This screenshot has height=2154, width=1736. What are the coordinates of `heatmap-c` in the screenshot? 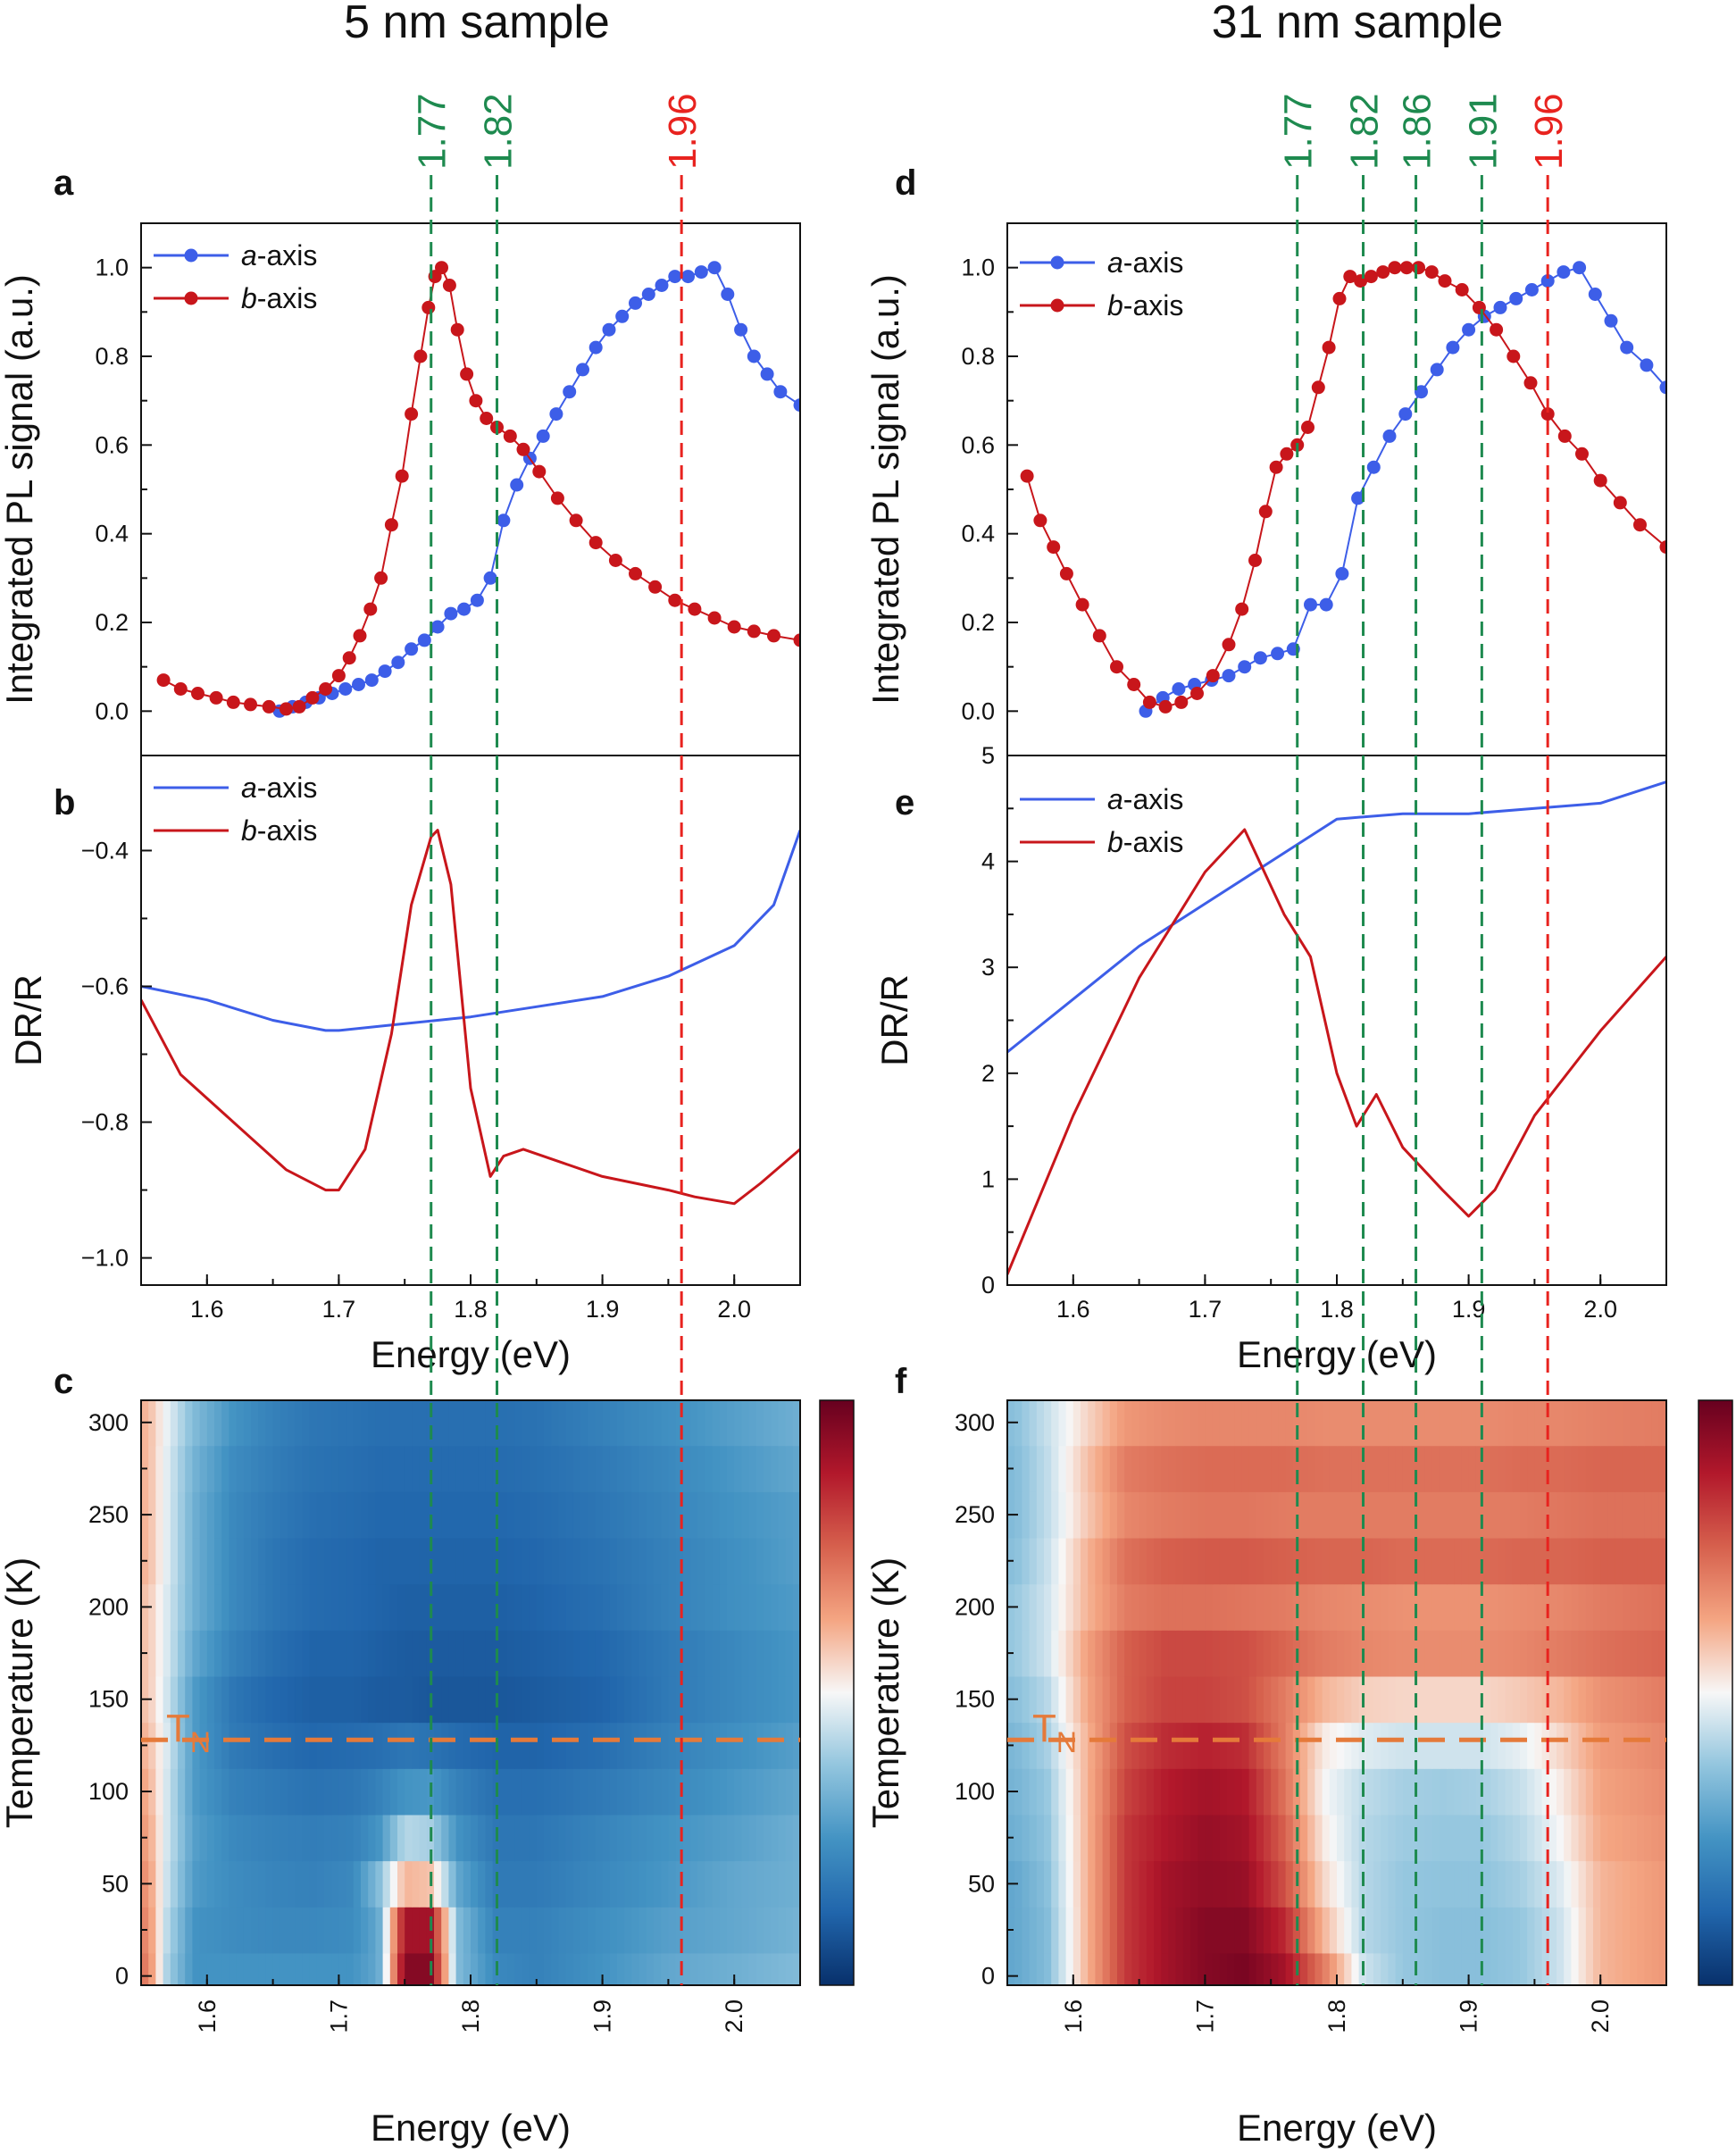 It's located at (471, 1692).